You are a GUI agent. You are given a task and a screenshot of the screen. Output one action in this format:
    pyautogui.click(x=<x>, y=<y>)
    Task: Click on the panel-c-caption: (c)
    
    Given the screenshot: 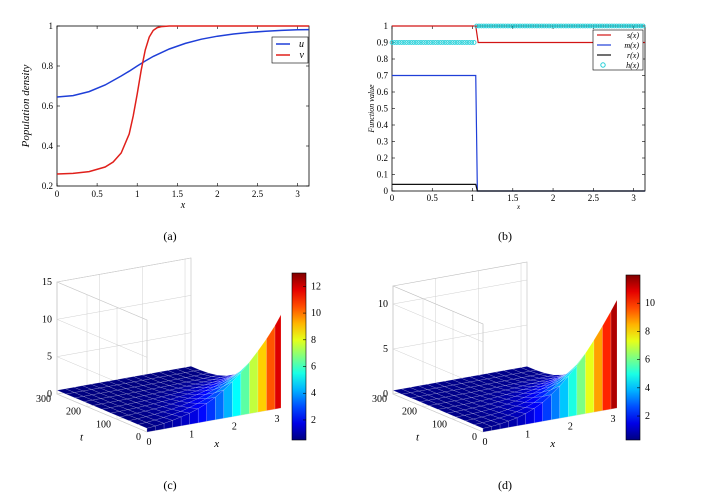 What is the action you would take?
    pyautogui.click(x=169, y=485)
    